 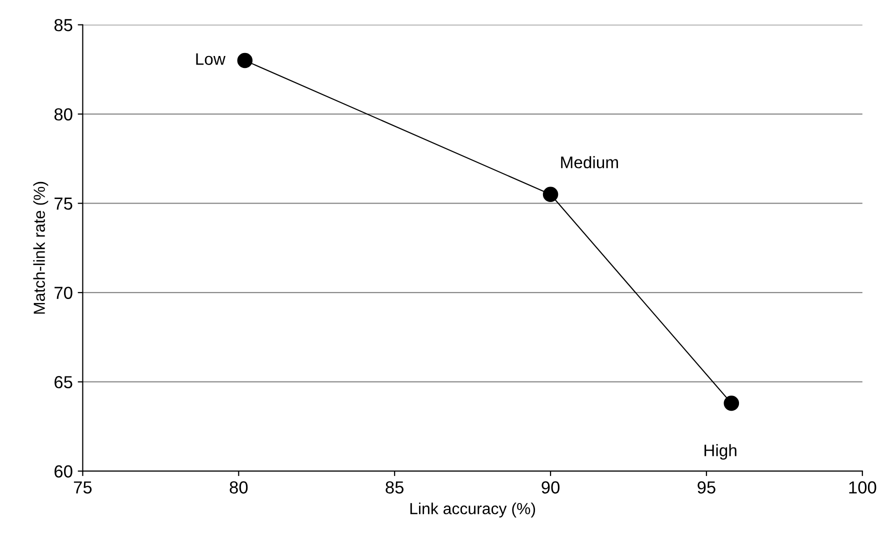 I want to click on annotation: Low, so click(x=211, y=59).